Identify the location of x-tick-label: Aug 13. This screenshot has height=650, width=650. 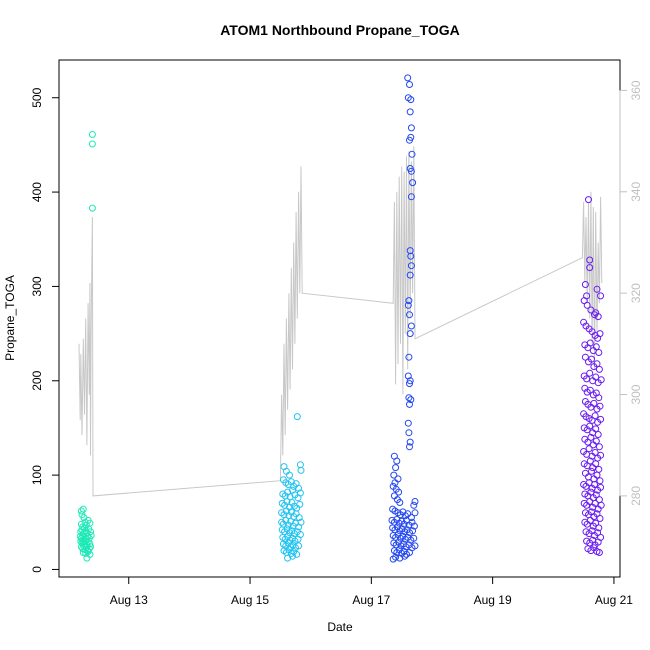
(129, 600).